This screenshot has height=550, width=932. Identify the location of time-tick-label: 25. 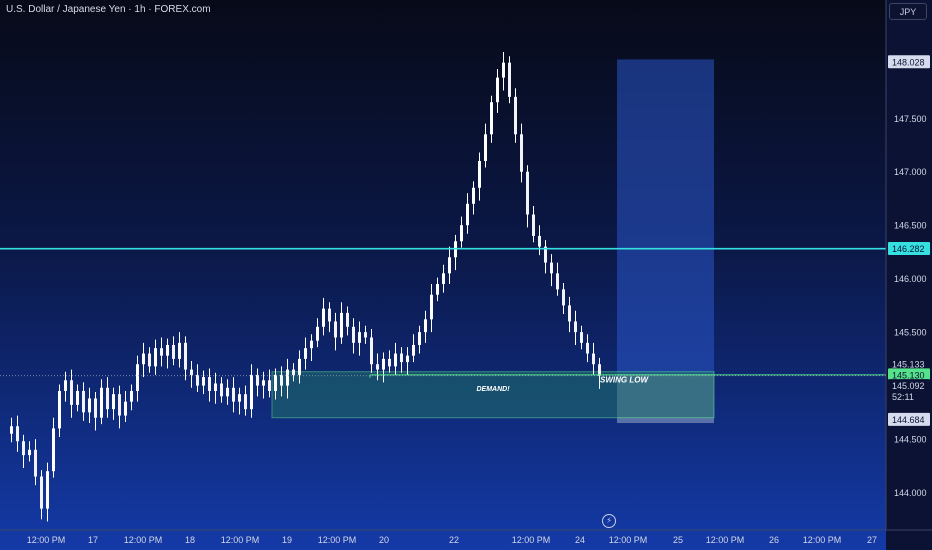
(678, 540).